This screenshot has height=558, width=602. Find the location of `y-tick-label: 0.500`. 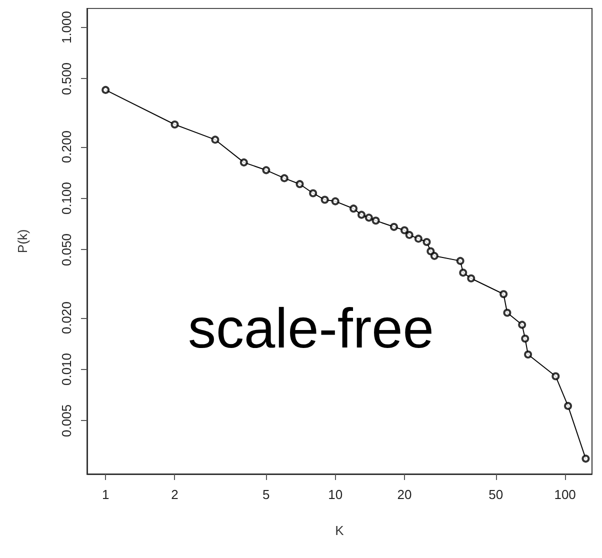

y-tick-label: 0.500 is located at coordinates (66, 79).